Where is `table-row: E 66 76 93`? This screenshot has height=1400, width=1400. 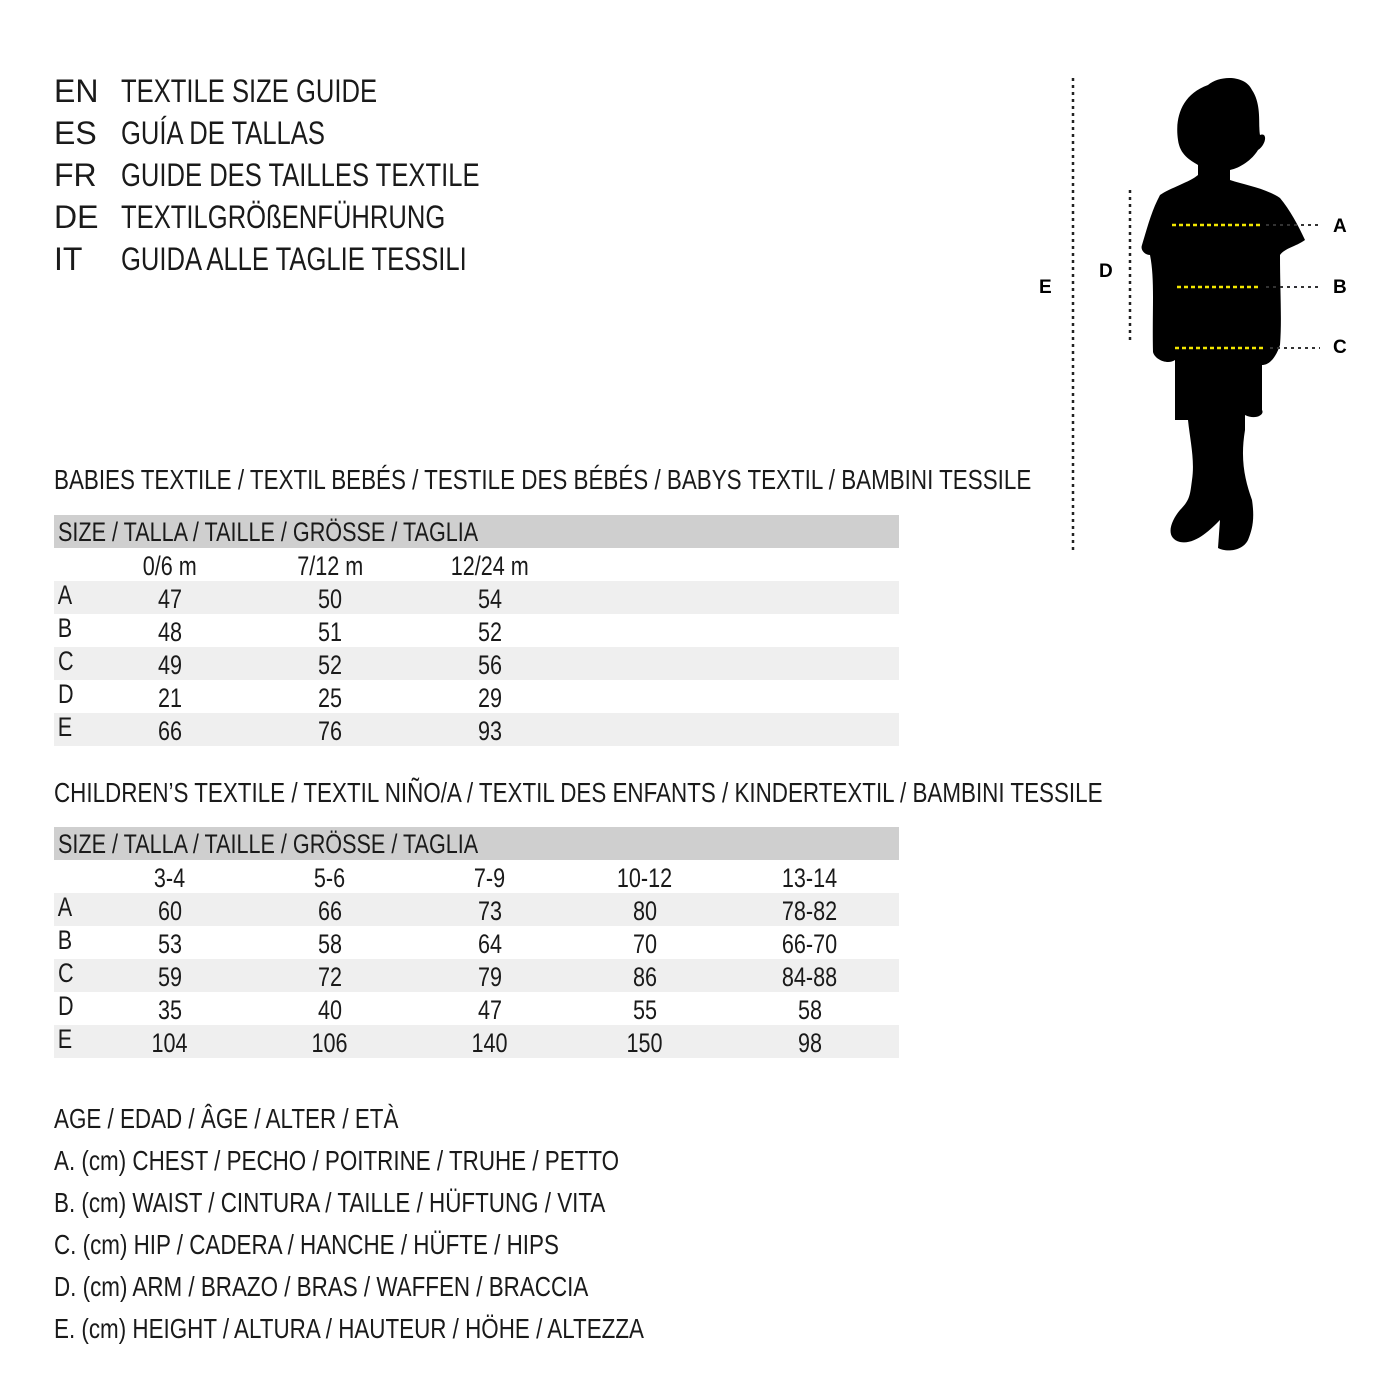 table-row: E 66 76 93 is located at coordinates (476, 729).